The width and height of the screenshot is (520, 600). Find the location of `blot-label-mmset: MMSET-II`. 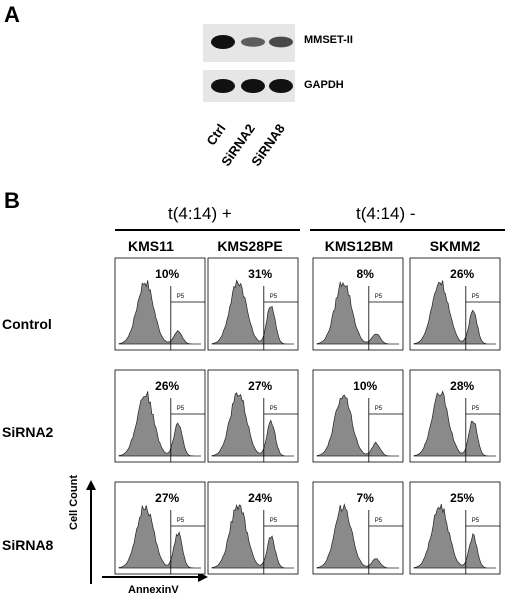

blot-label-mmset: MMSET-II is located at coordinates (328, 40).